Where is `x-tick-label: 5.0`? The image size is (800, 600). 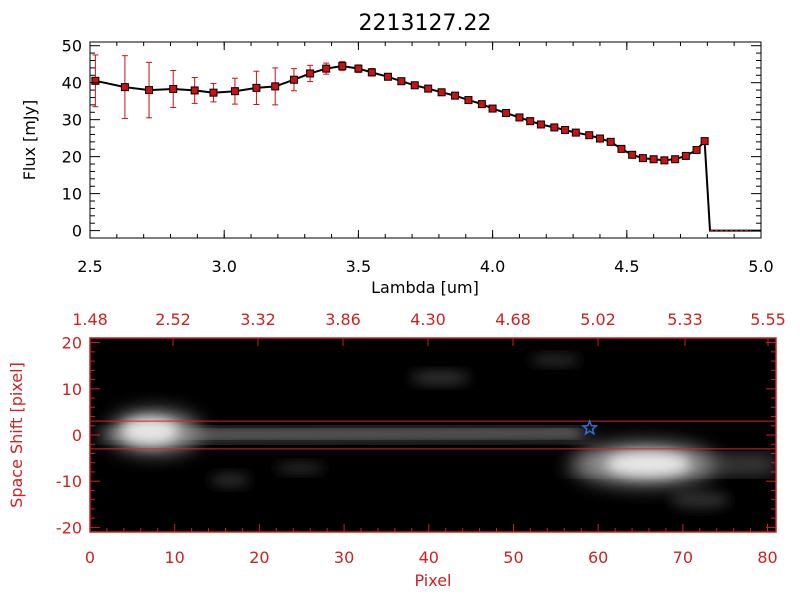 x-tick-label: 5.0 is located at coordinates (760, 266).